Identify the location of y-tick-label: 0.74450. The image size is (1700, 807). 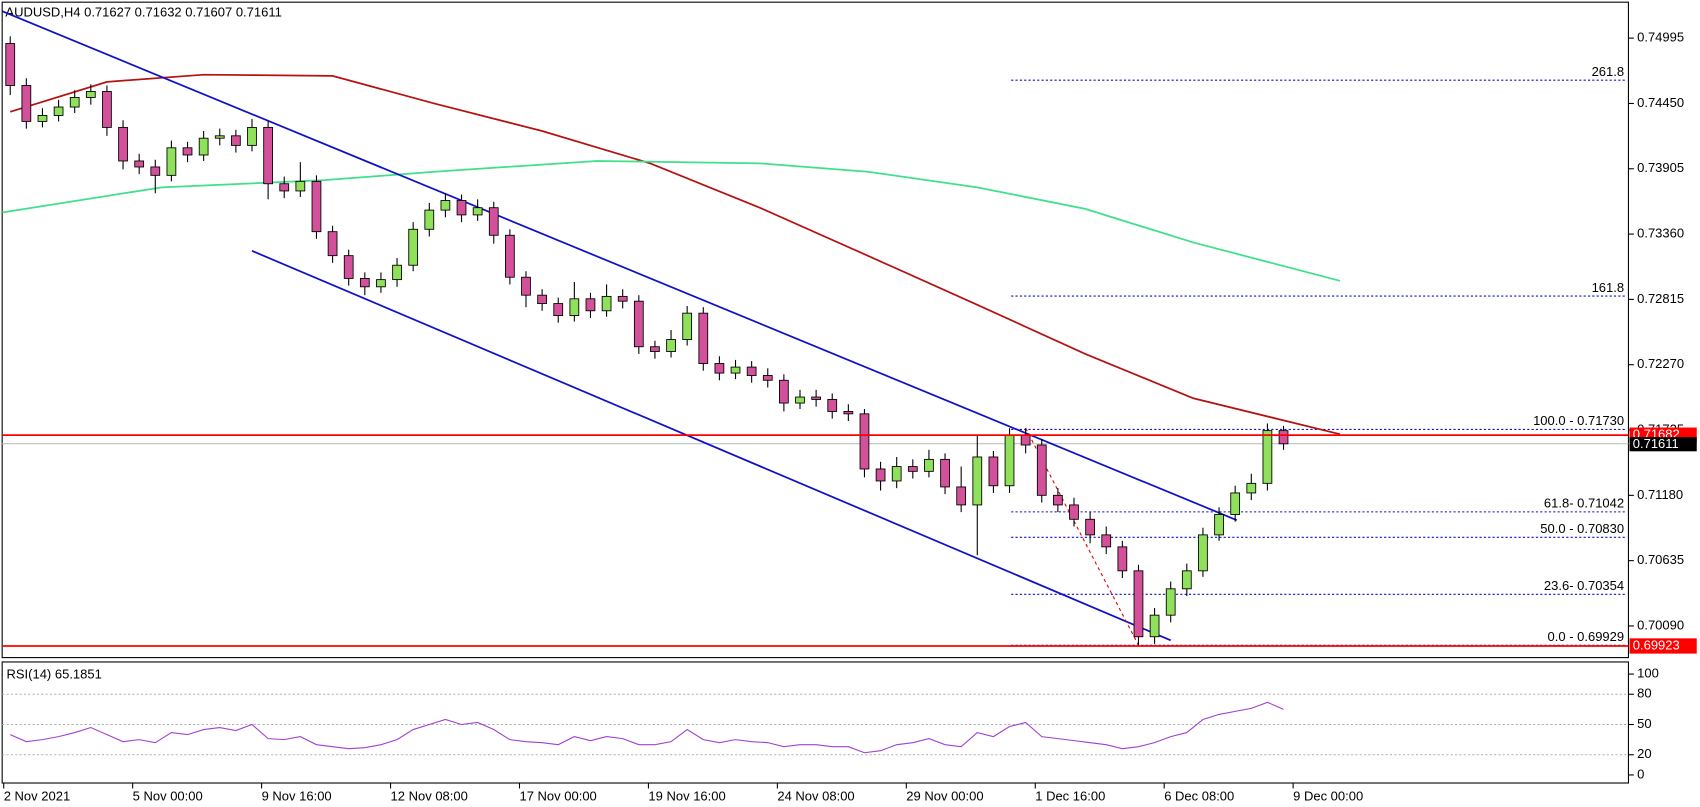
(1660, 102).